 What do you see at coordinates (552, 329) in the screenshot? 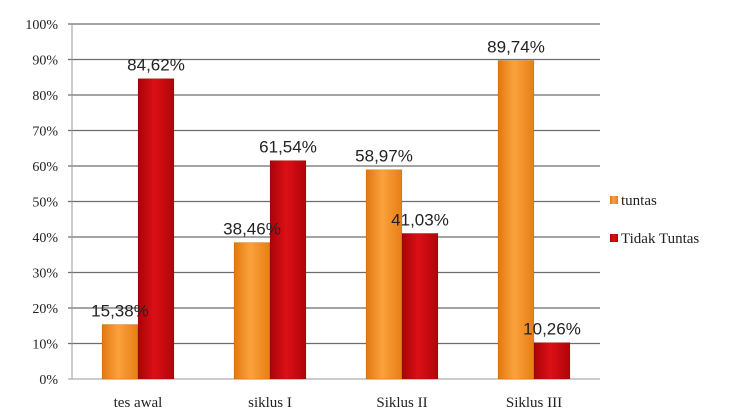
I see `data-label: 10,26%` at bounding box center [552, 329].